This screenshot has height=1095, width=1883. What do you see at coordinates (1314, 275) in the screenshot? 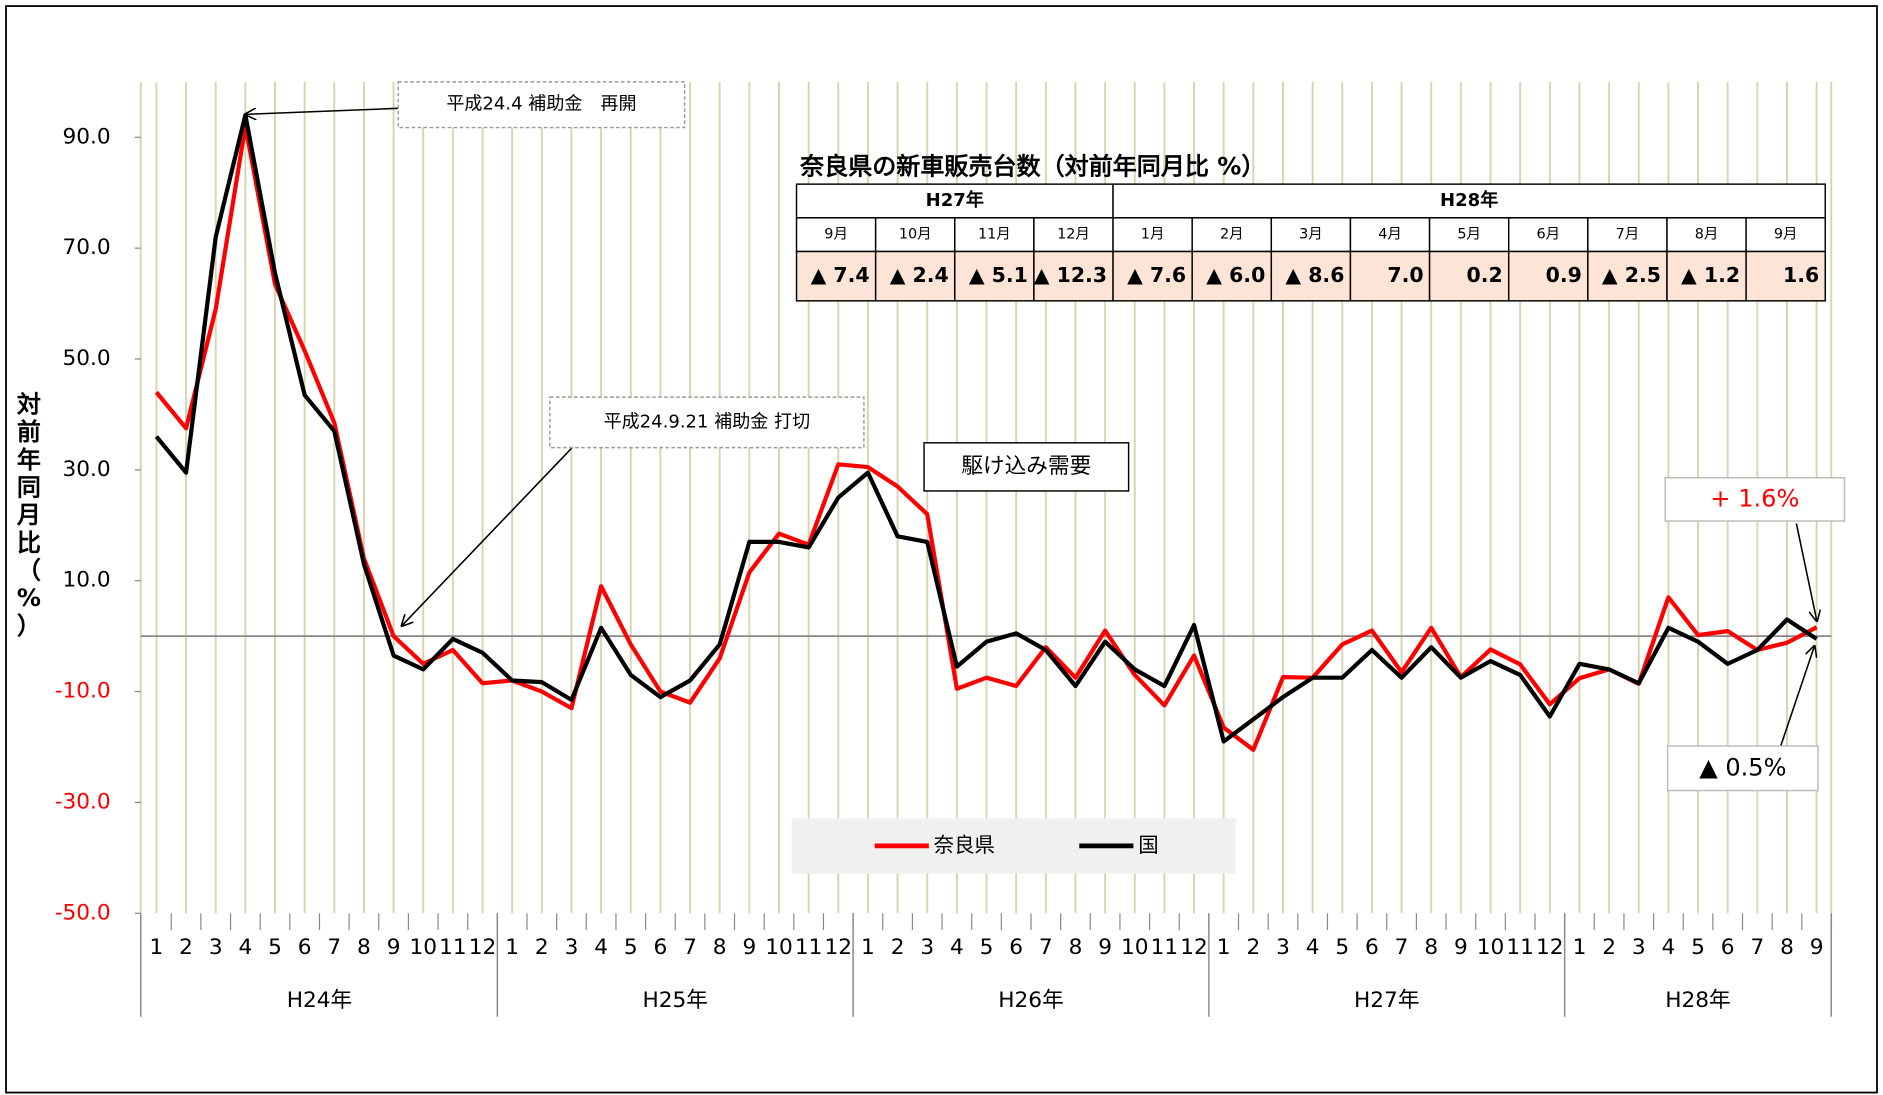
I see `table-value: ▲ 8.6` at bounding box center [1314, 275].